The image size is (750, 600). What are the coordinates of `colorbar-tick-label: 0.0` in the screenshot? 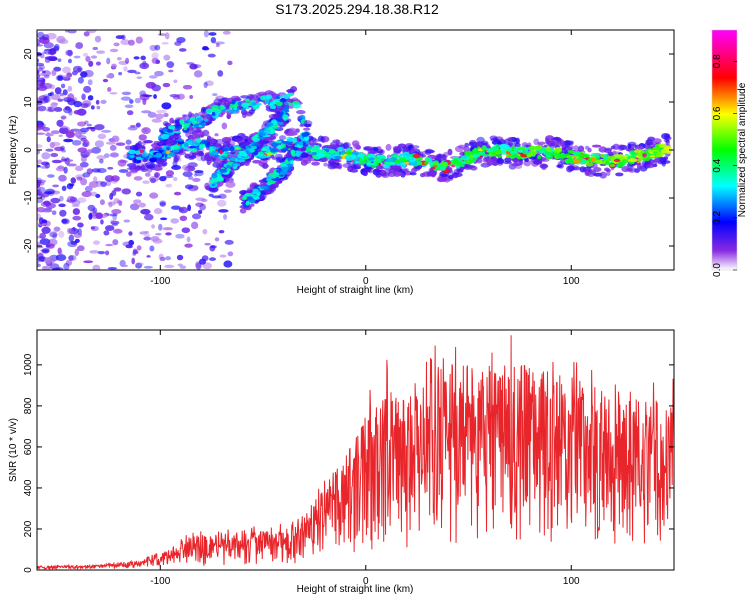 It's located at (717, 270).